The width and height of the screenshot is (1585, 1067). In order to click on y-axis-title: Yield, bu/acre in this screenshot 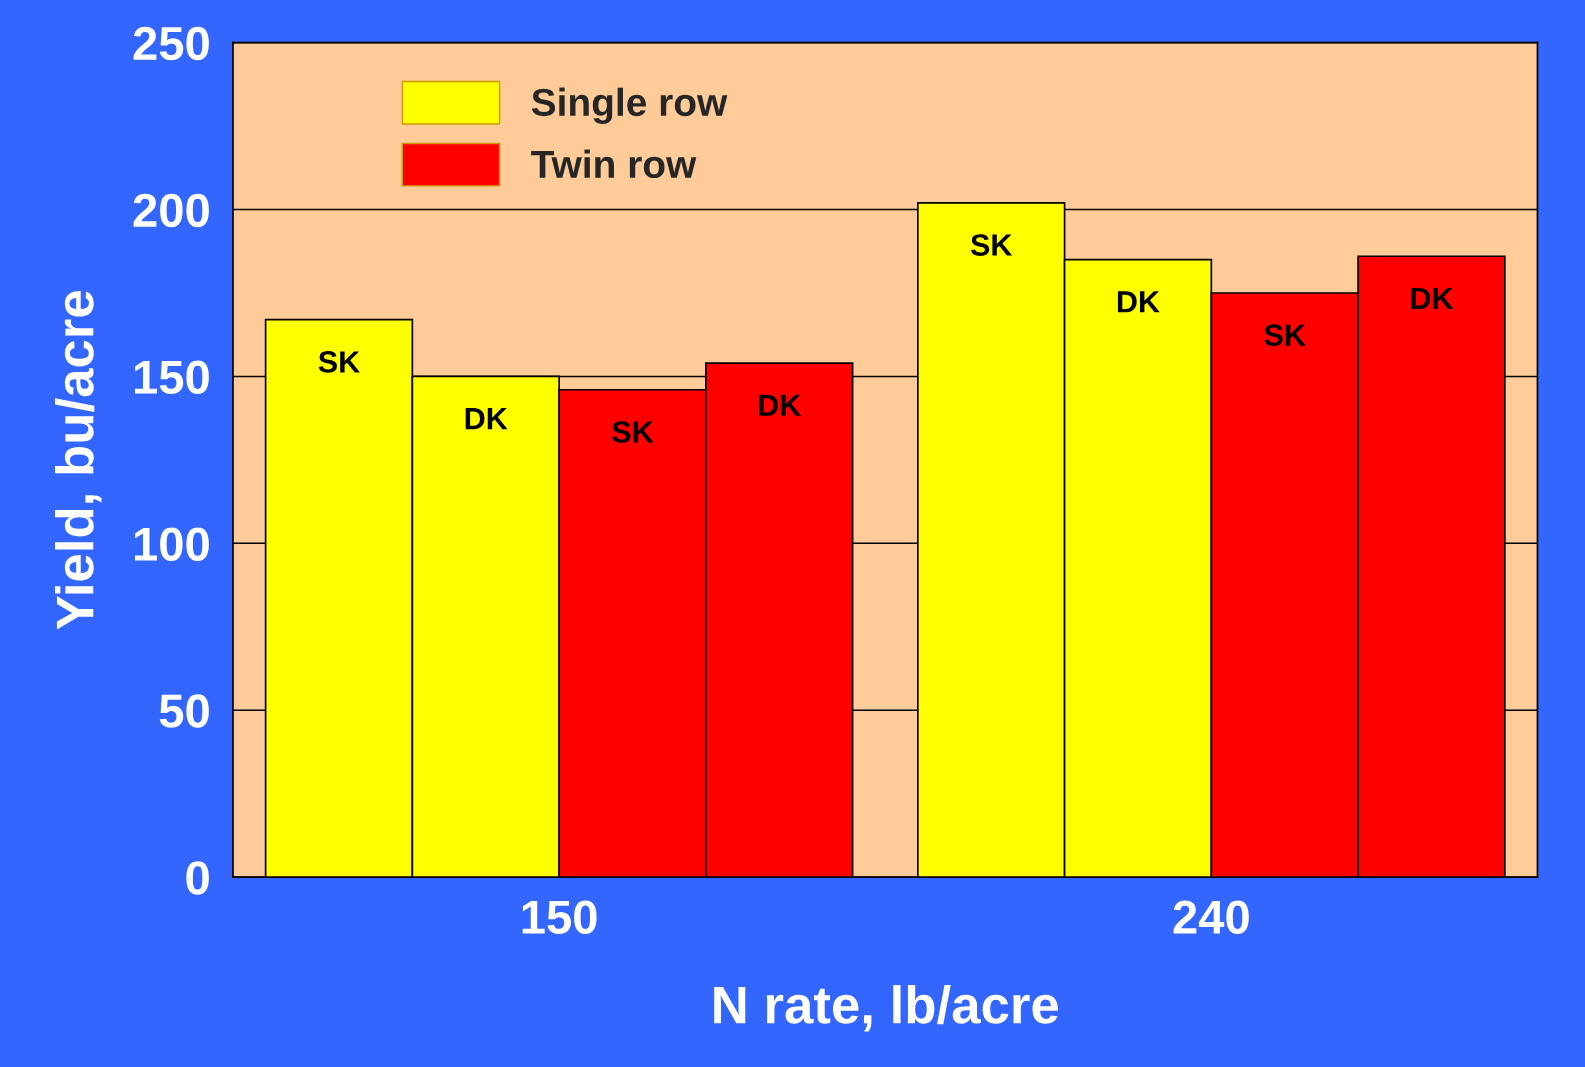, I will do `click(78, 460)`.